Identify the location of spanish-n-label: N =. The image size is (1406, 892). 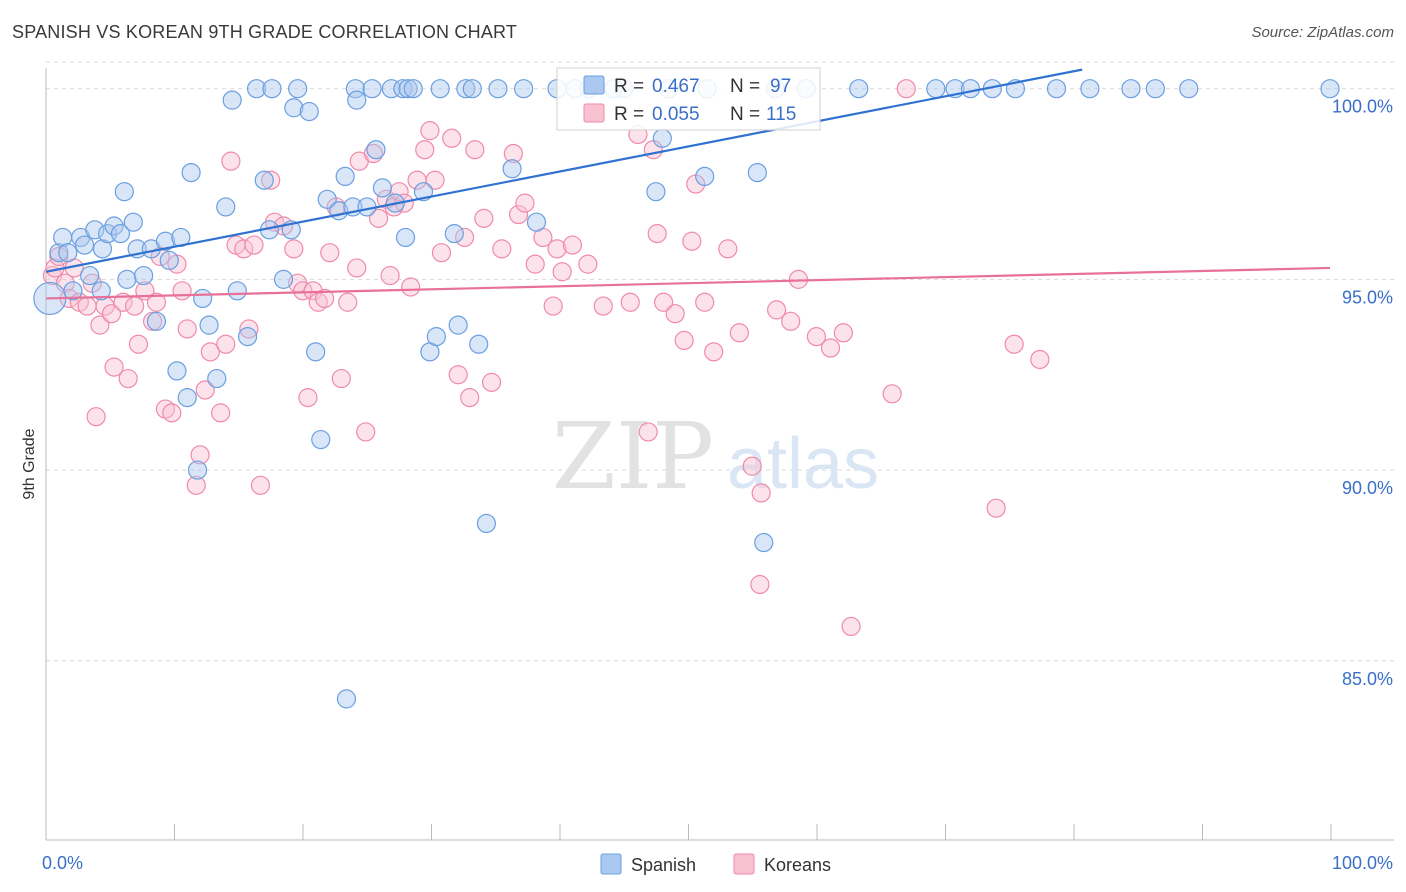
(745, 86).